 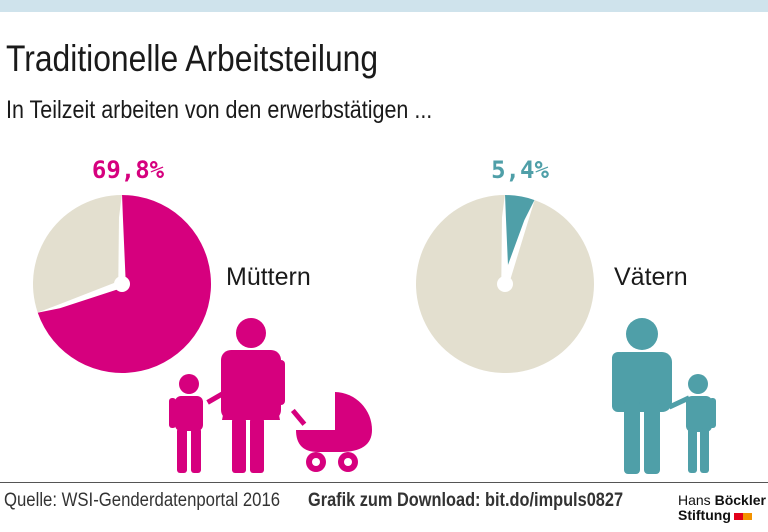 What do you see at coordinates (128, 170) in the screenshot?
I see `value-label-mothers: 69,8%` at bounding box center [128, 170].